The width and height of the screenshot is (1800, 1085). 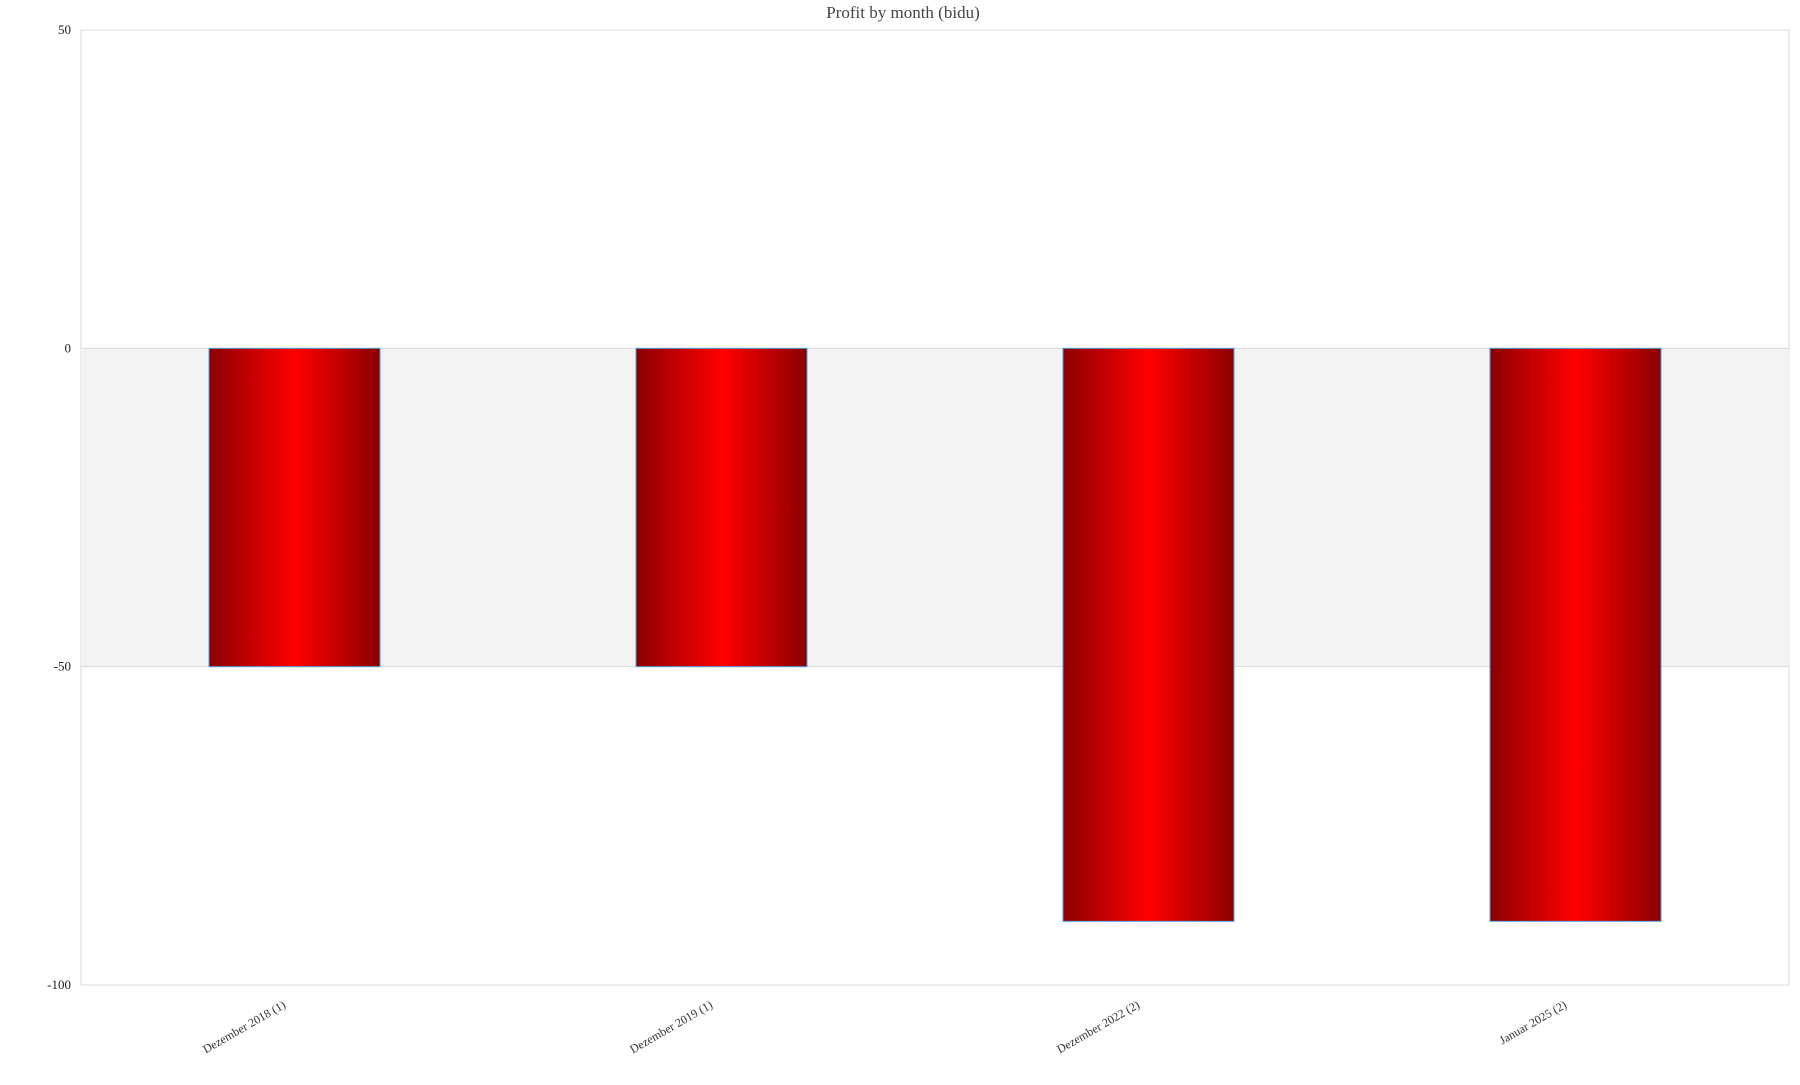 I want to click on y-tick-label: 0, so click(x=68, y=347).